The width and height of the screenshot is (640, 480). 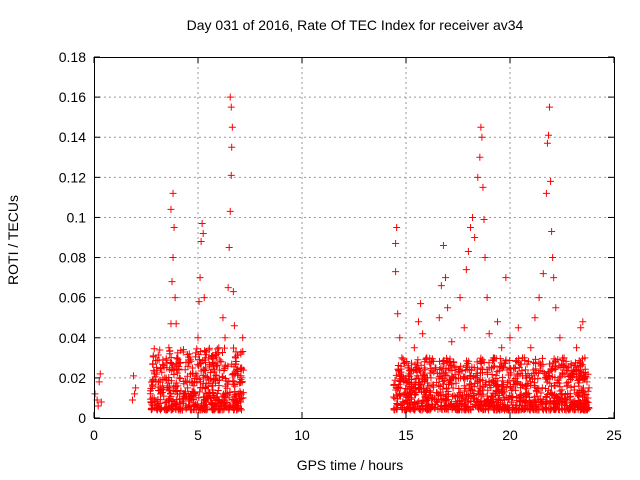 I want to click on y-tick-label: 0.04, so click(x=72, y=338).